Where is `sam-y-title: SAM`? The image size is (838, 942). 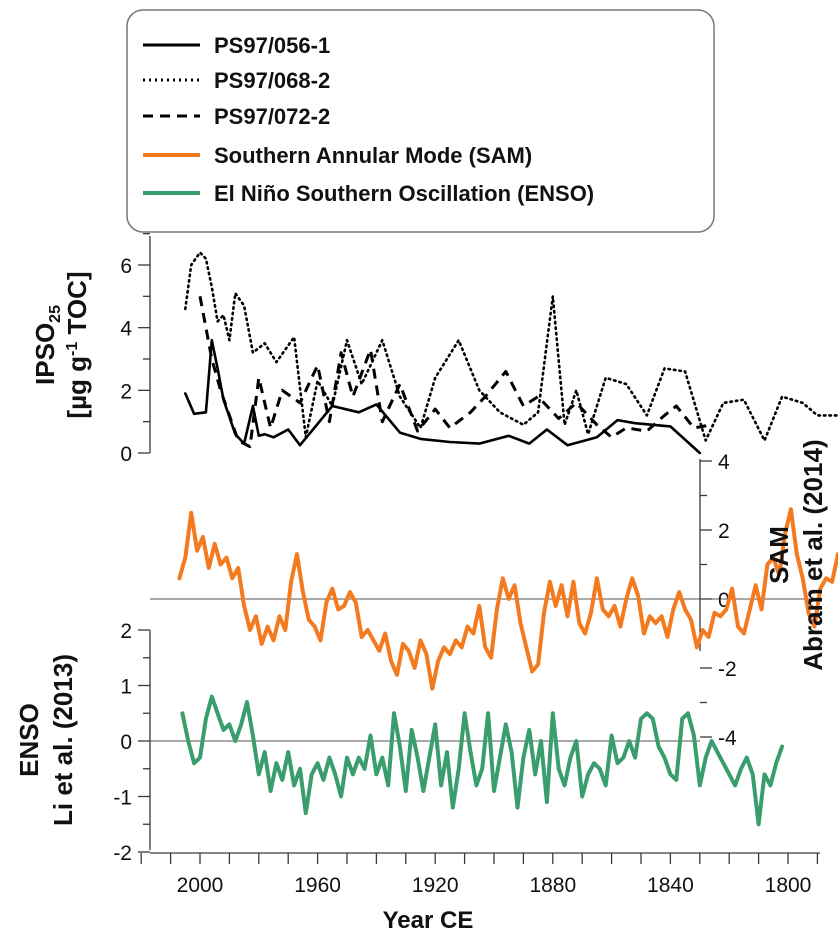
sam-y-title: SAM is located at coordinates (779, 555).